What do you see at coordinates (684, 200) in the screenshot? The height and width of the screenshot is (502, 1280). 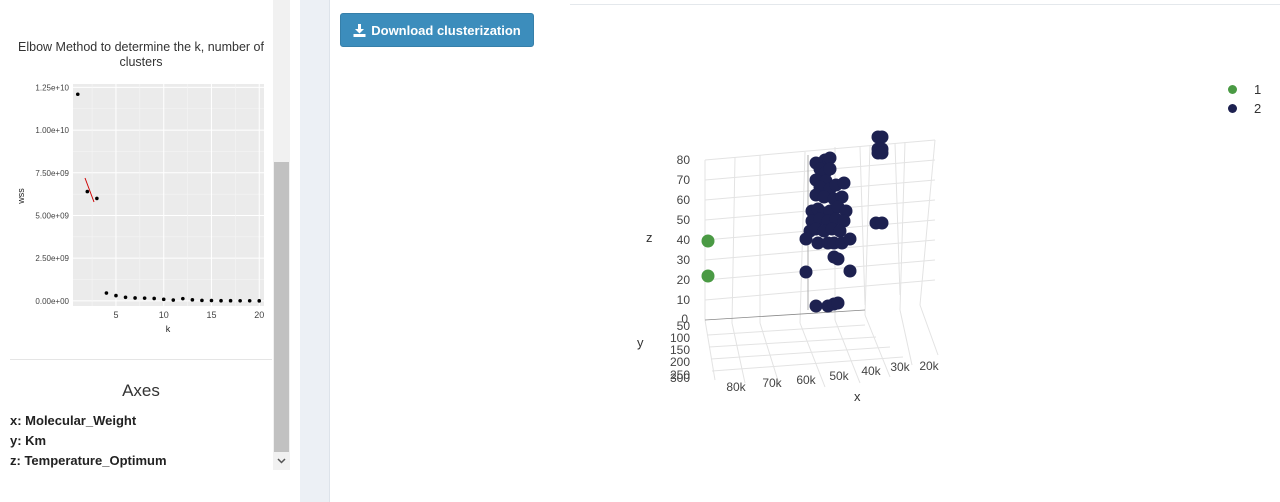 I see `z-tick: 60` at bounding box center [684, 200].